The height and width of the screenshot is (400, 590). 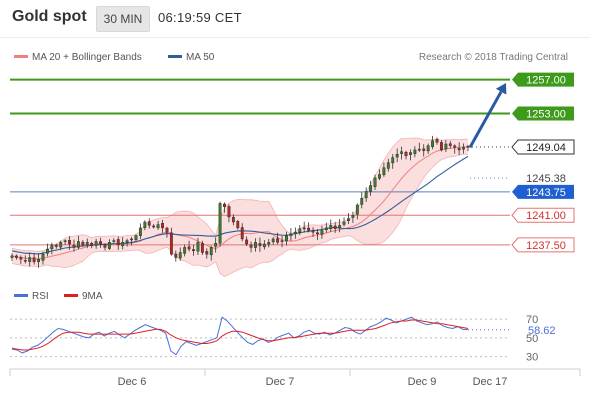 I want to click on ma-level-tag-text: 1243.75, so click(x=546, y=193).